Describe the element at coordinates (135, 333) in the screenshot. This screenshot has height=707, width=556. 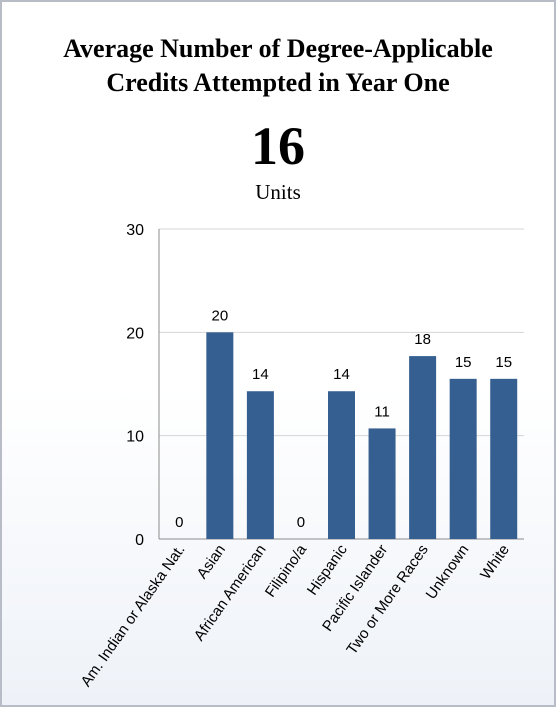
I see `y-tick-label: 20` at that location.